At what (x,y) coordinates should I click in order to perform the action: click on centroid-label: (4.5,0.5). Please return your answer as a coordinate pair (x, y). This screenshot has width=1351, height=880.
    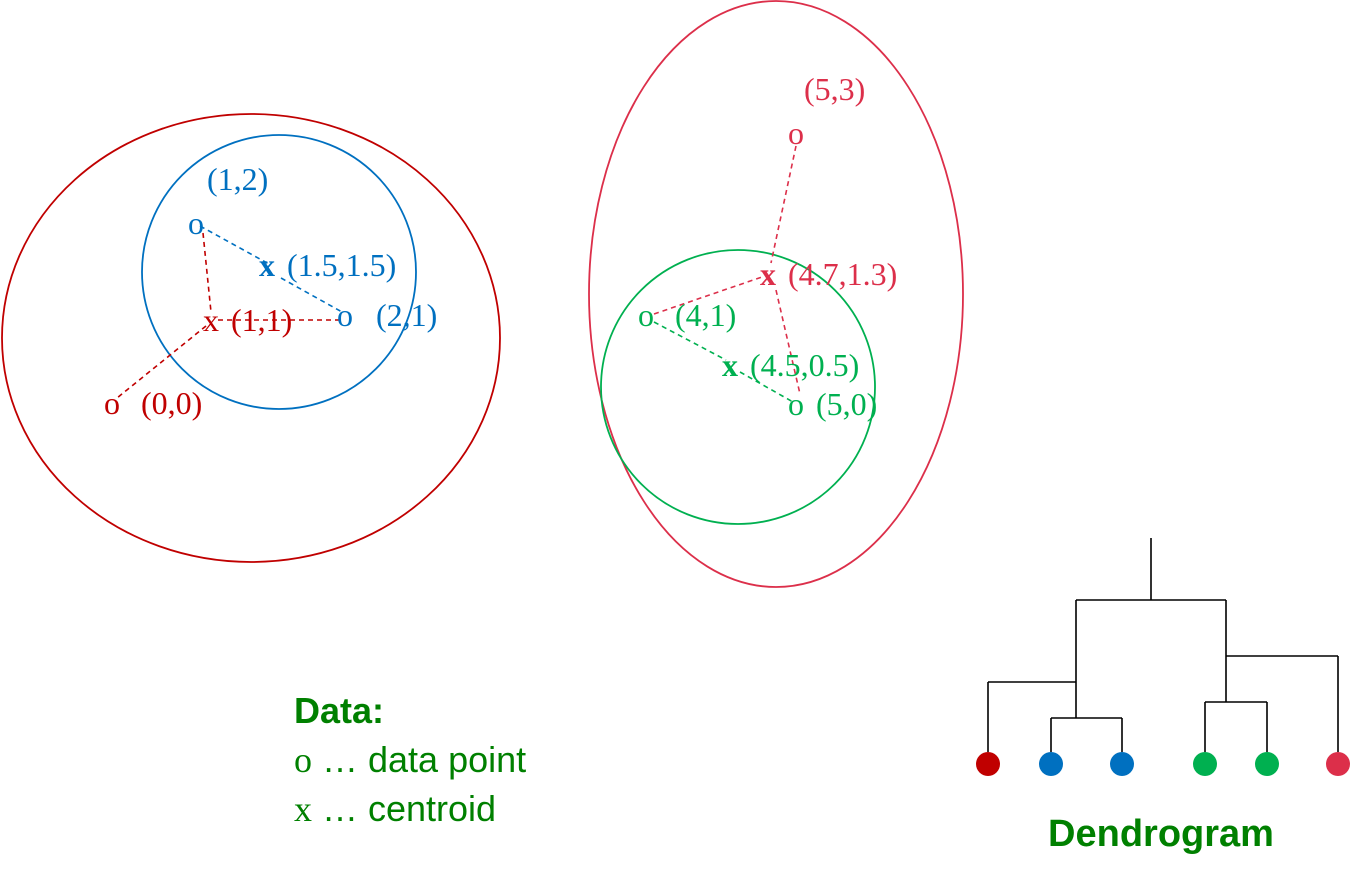
    Looking at the image, I should click on (804, 365).